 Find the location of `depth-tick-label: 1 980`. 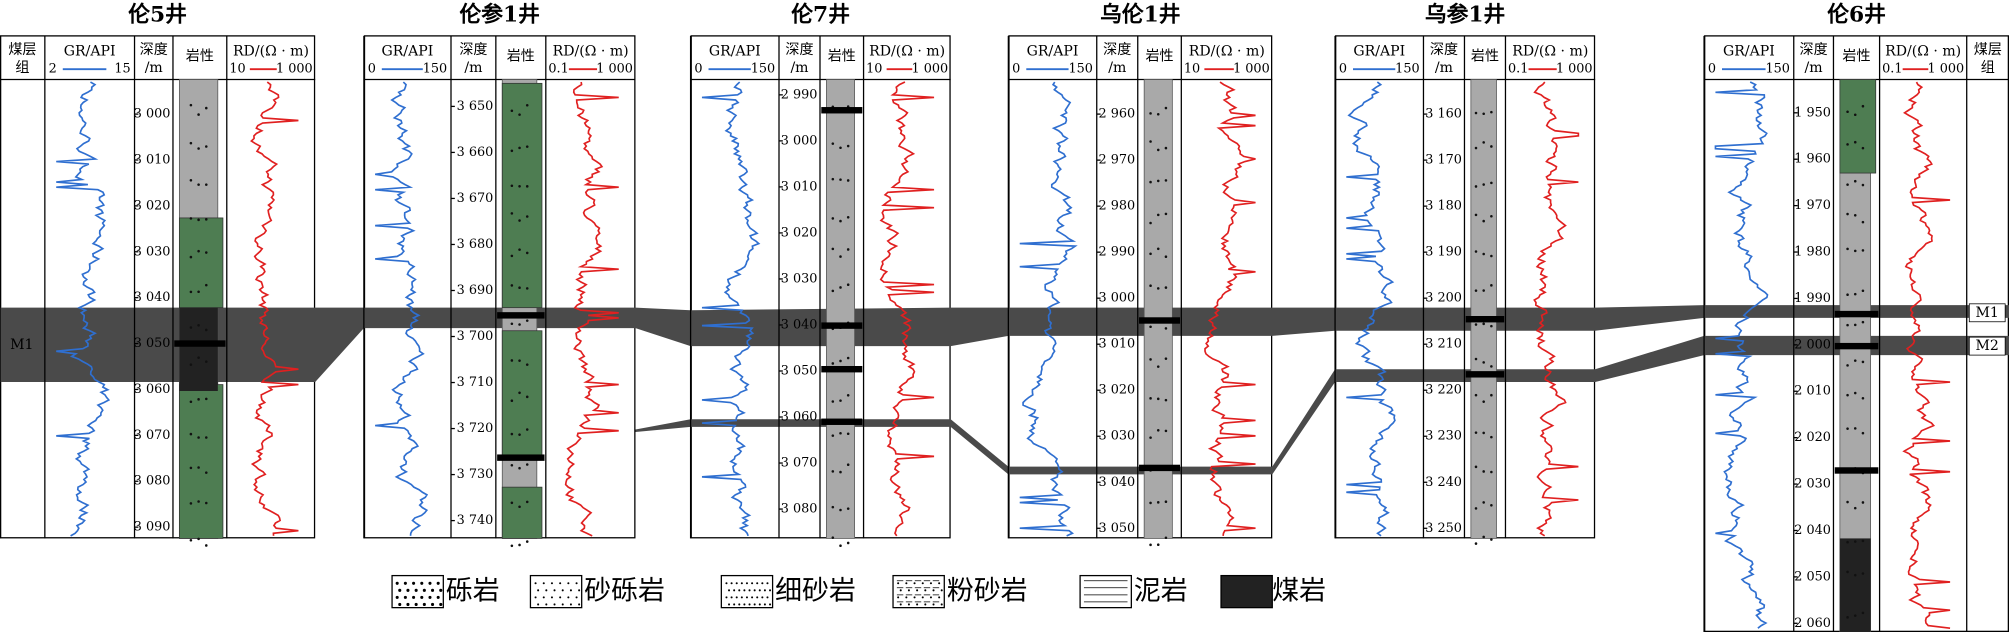

depth-tick-label: 1 980 is located at coordinates (1812, 252).